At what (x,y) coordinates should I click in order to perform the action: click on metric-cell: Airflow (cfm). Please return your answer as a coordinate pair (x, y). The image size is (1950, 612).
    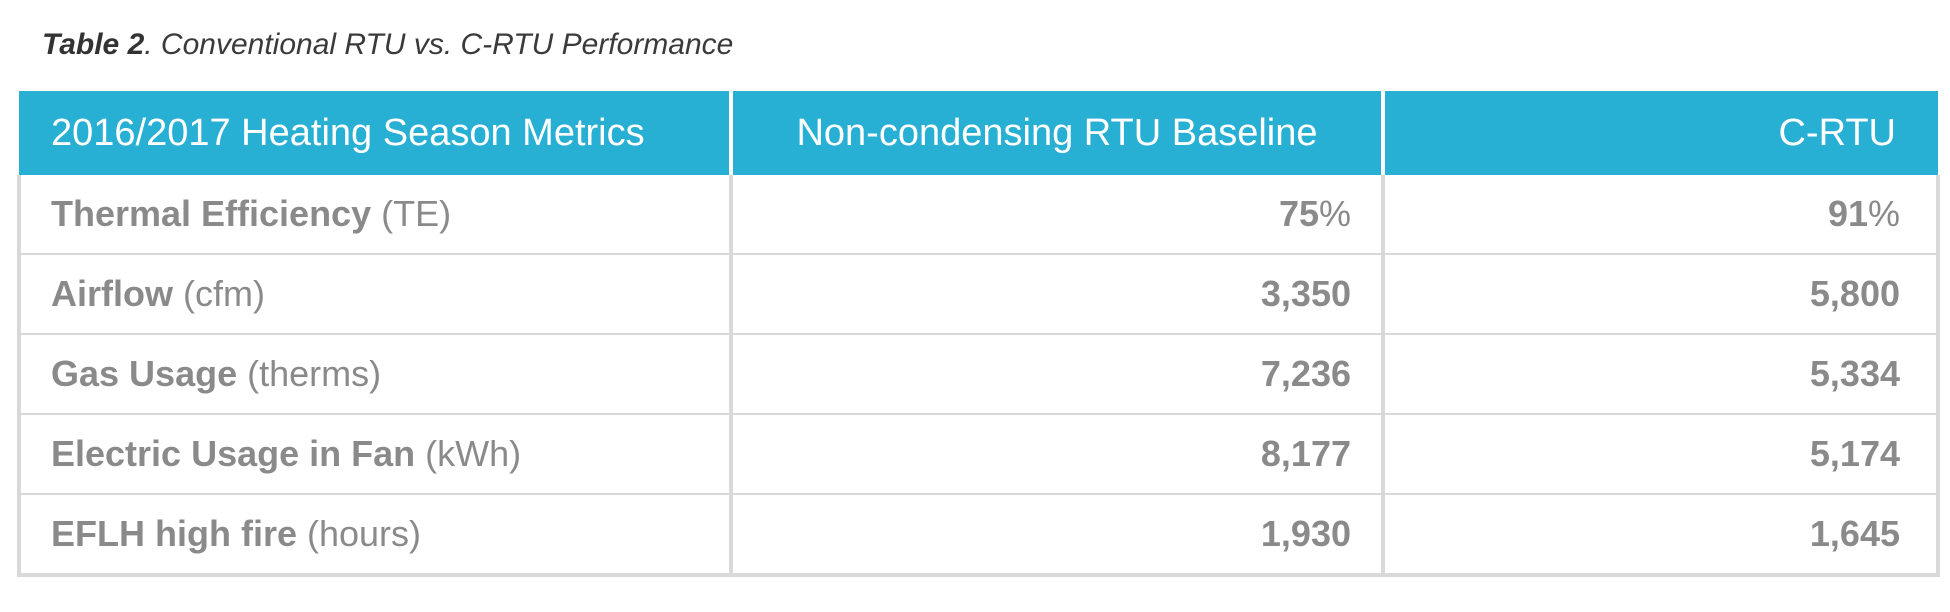
    Looking at the image, I should click on (374, 294).